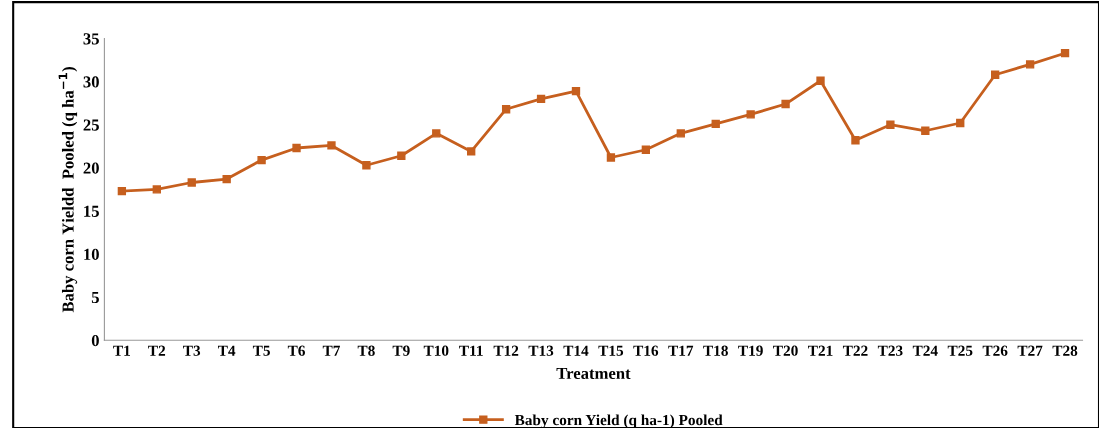  What do you see at coordinates (401, 350) in the screenshot?
I see `x-tick-label: T9` at bounding box center [401, 350].